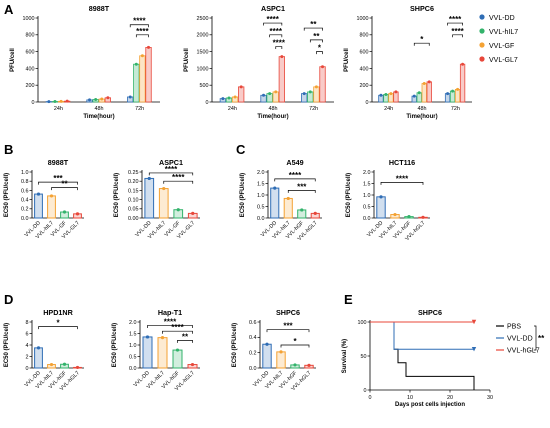  I want to click on chart-b2-ytick-label-4: 0.20, so click(133, 182).